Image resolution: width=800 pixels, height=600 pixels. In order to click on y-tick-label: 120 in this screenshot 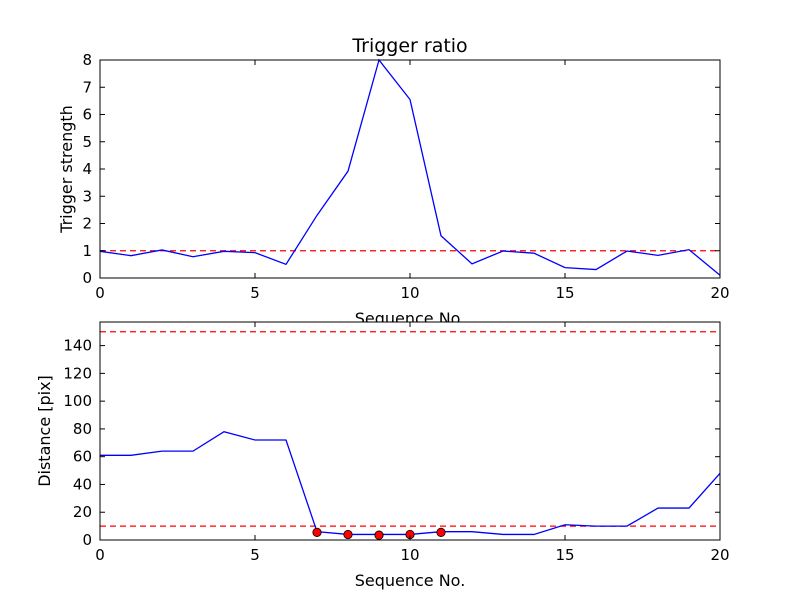, I will do `click(77, 373)`.